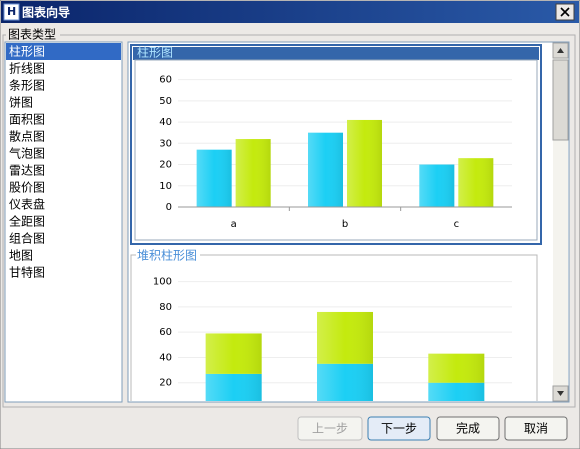  Describe the element at coordinates (290, 12) in the screenshot. I see `title-bar` at that location.